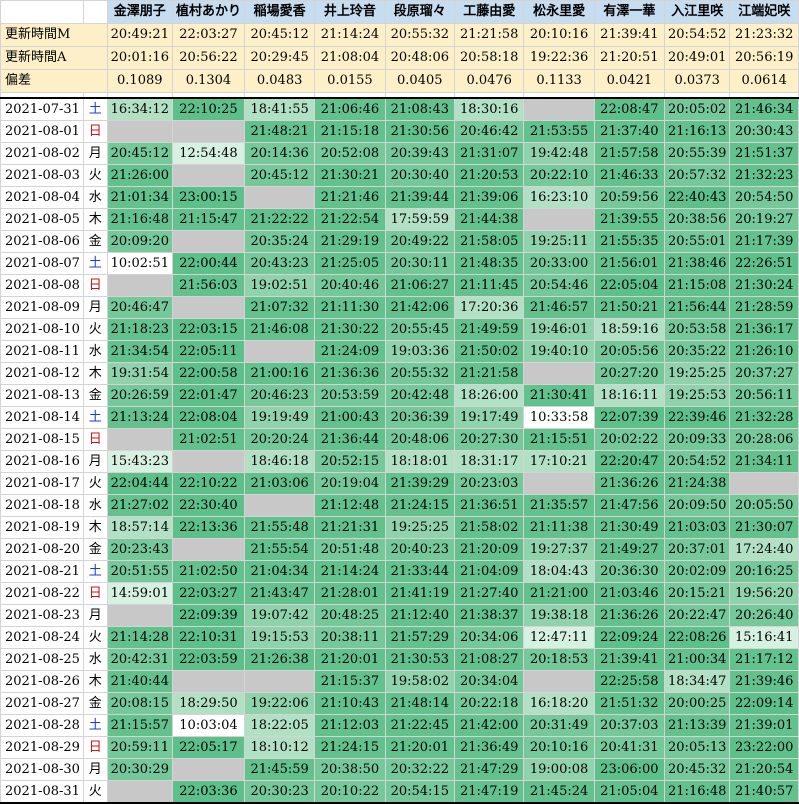 The width and height of the screenshot is (799, 804). Describe the element at coordinates (559, 307) in the screenshot. I see `time-cell: 21:46:57` at that location.